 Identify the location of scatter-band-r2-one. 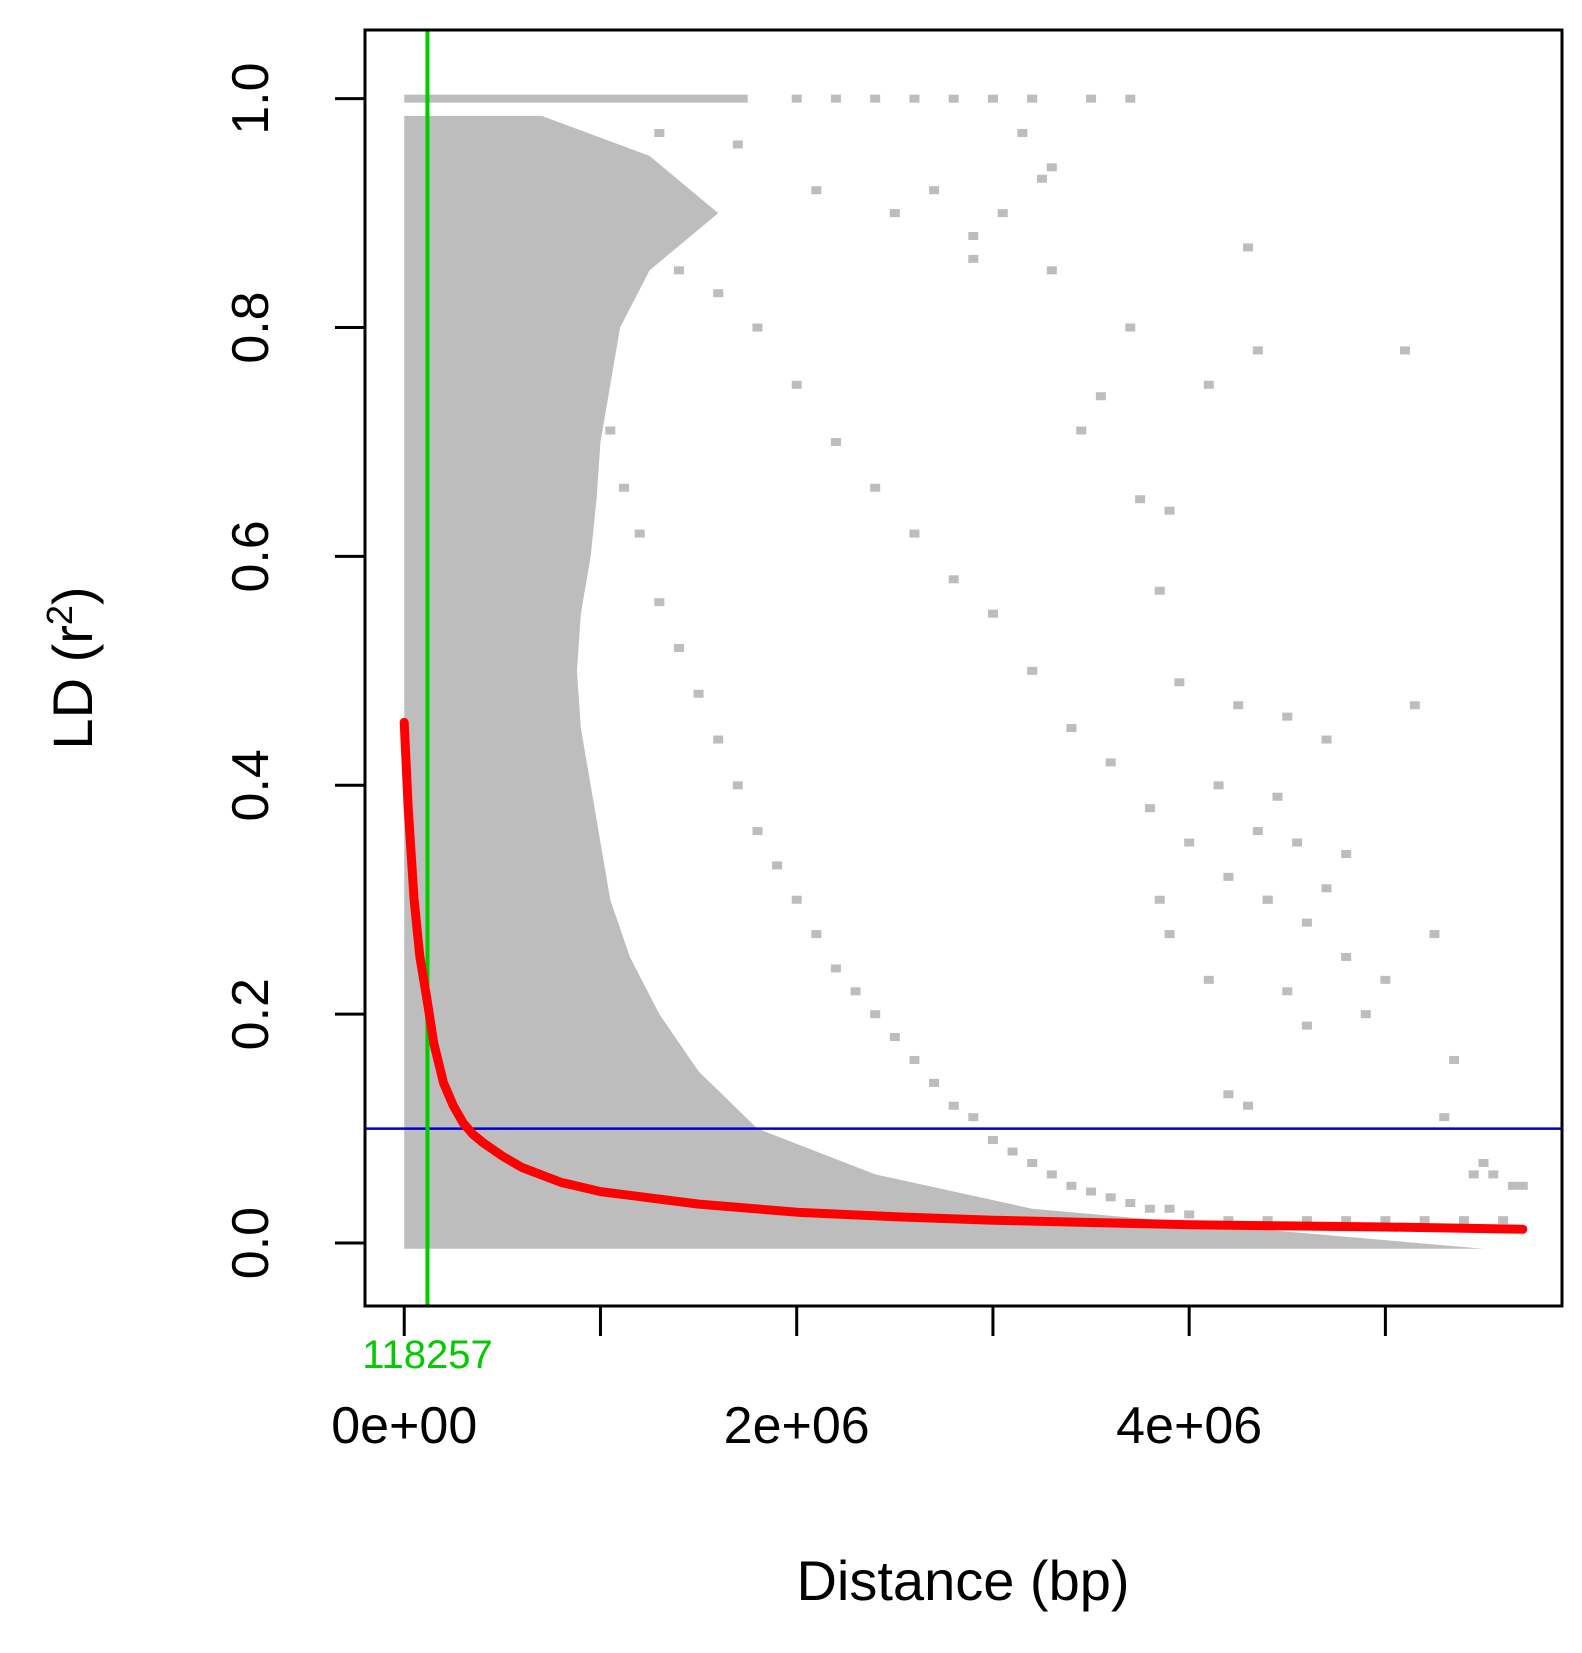
(576, 98).